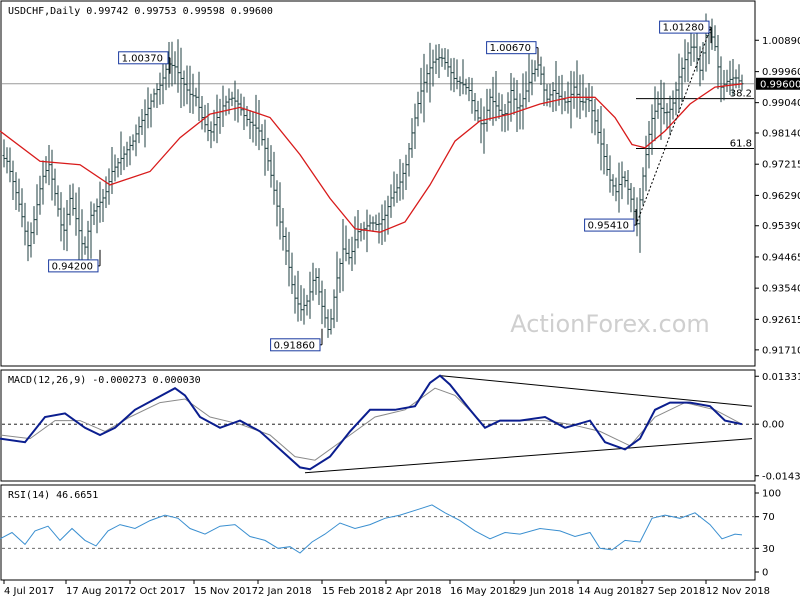 This screenshot has height=600, width=800. I want to click on retracement-label: 61.8, so click(741, 144).